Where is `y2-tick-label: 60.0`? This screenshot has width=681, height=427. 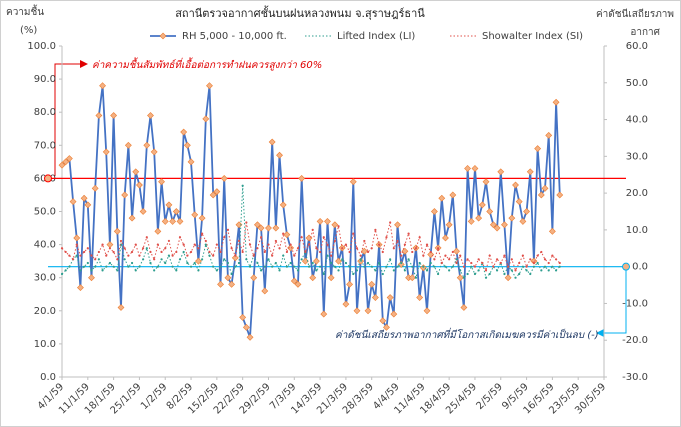
y2-tick-label: 60.0 is located at coordinates (637, 46).